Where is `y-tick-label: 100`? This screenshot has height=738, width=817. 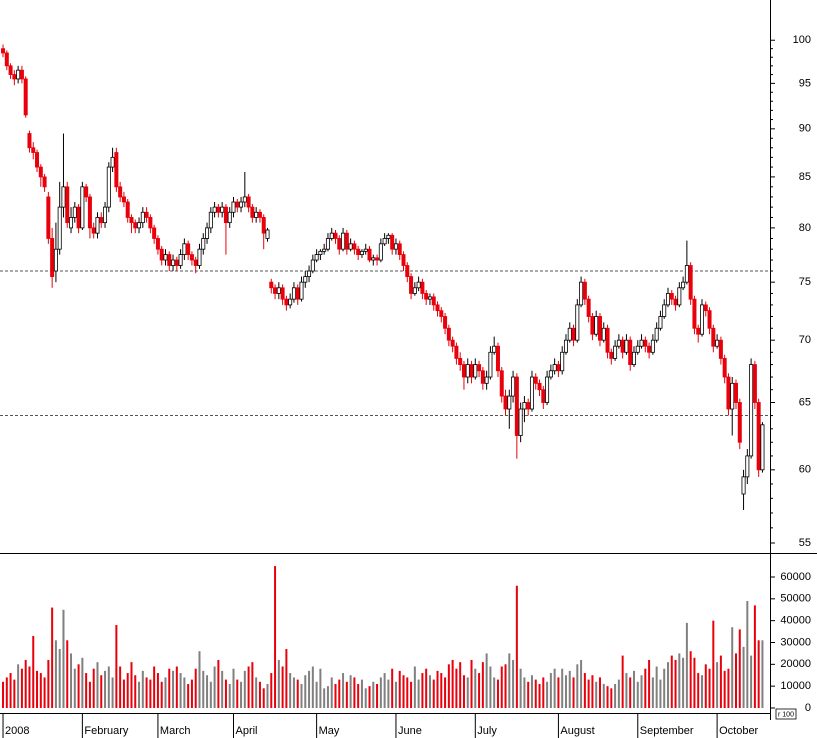
y-tick-label: 100 is located at coordinates (802, 40).